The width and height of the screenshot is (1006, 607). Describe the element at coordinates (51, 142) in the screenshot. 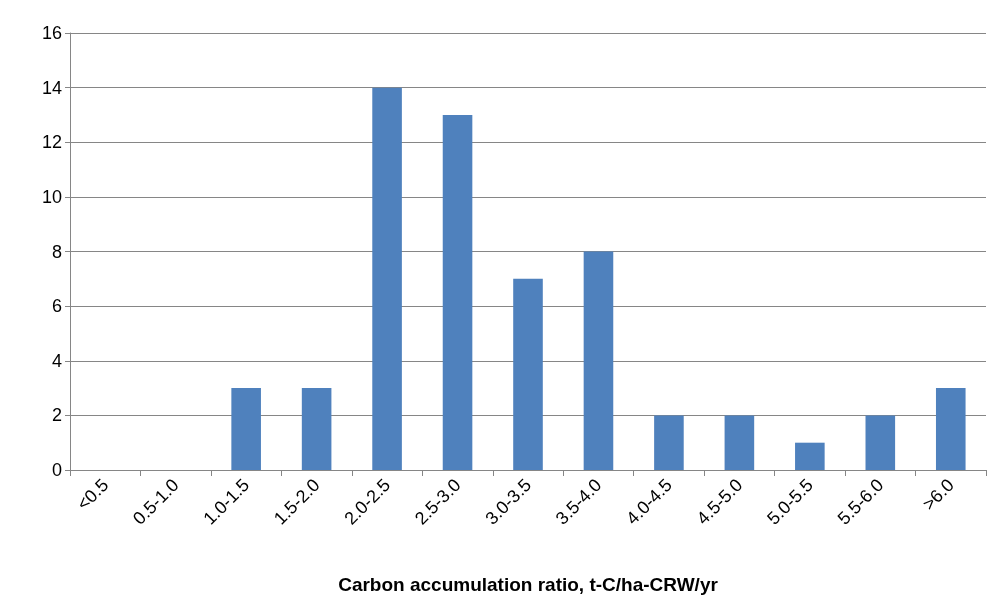

I see `y-tick-label: 12` at that location.